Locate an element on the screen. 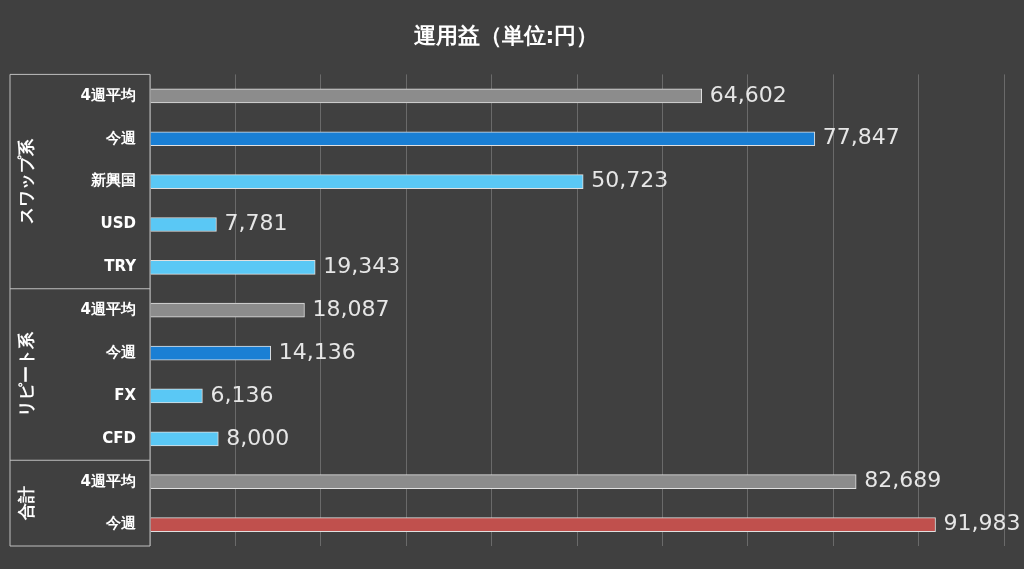 This screenshot has width=1024, height=569. data-label: 91,983 is located at coordinates (982, 523).